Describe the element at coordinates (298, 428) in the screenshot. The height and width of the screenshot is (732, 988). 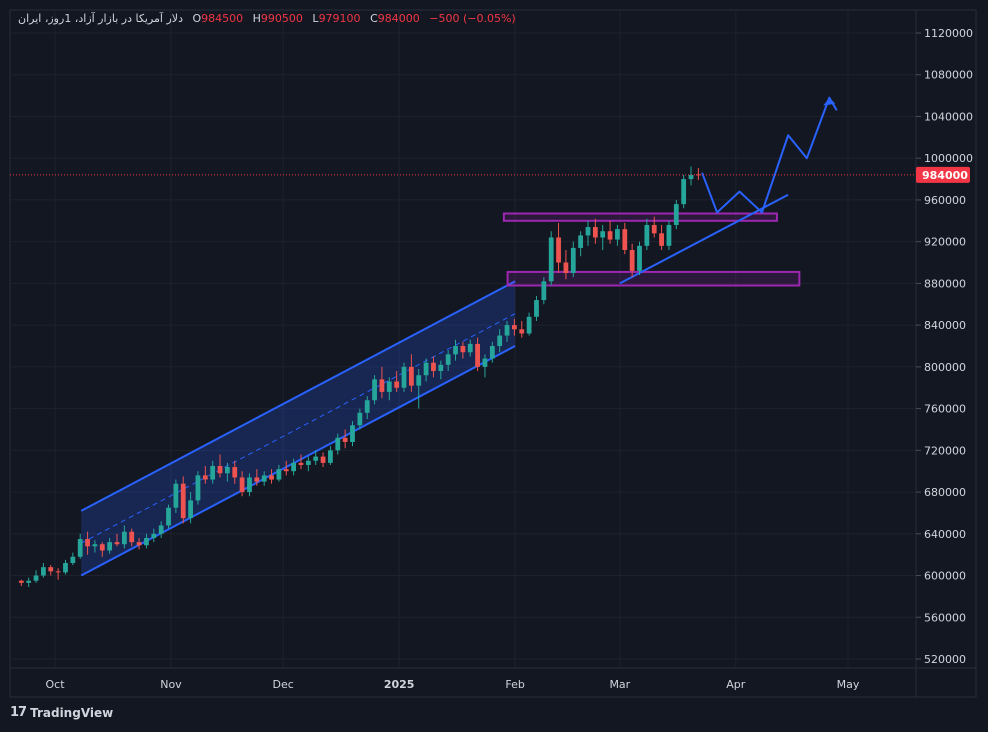
I see `channel-midline` at that location.